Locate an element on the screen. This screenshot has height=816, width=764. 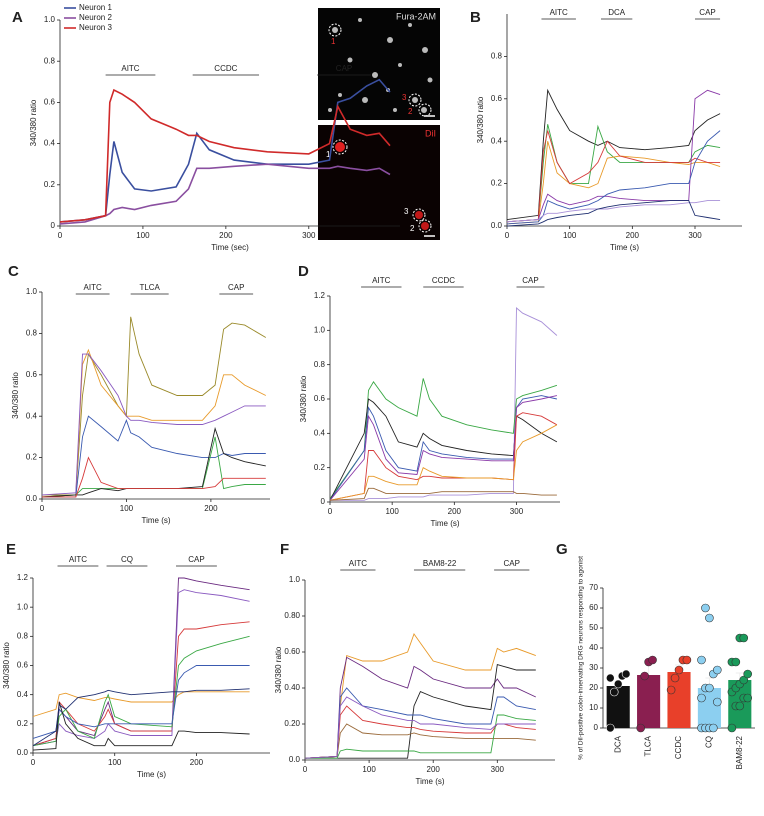
cell-number: 1 is located at coordinates (333, 41).